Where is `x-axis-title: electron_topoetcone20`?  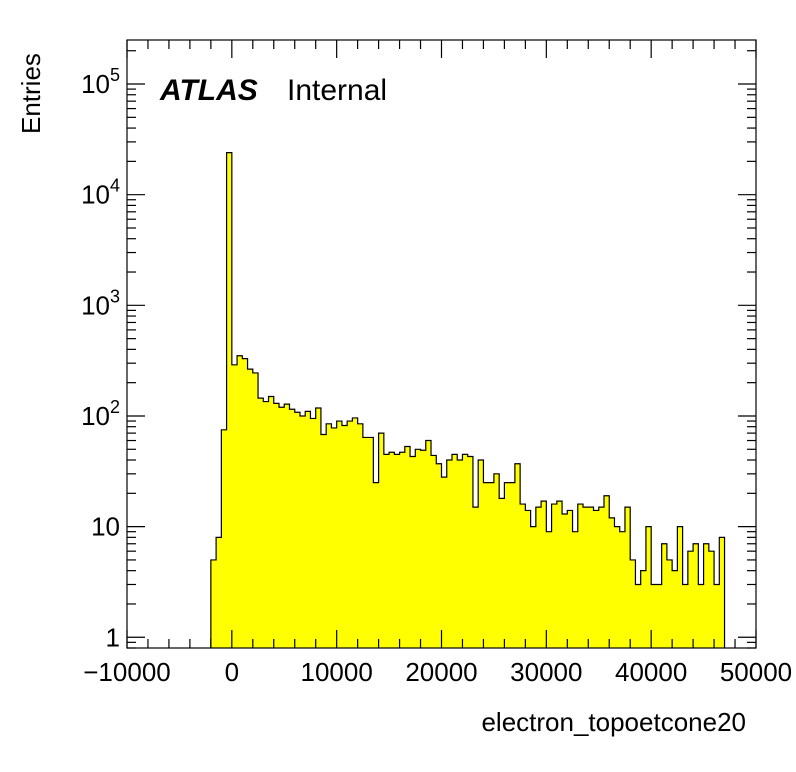
x-axis-title: electron_topoetcone20 is located at coordinates (613, 722).